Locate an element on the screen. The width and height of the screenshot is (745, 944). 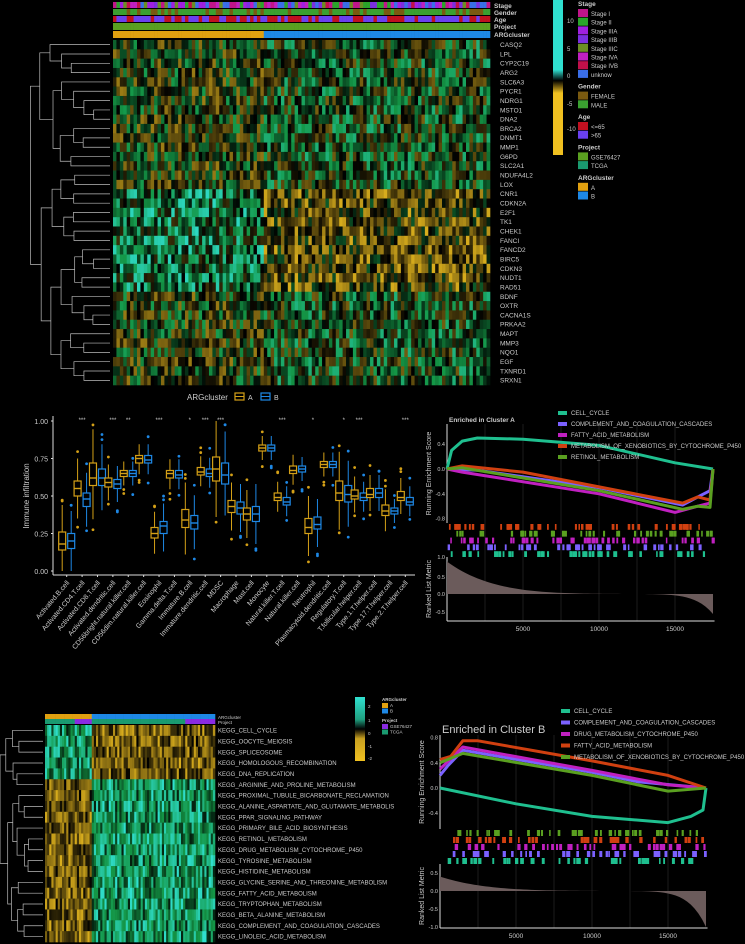
legend-title: Stage is located at coordinates (587, 4).